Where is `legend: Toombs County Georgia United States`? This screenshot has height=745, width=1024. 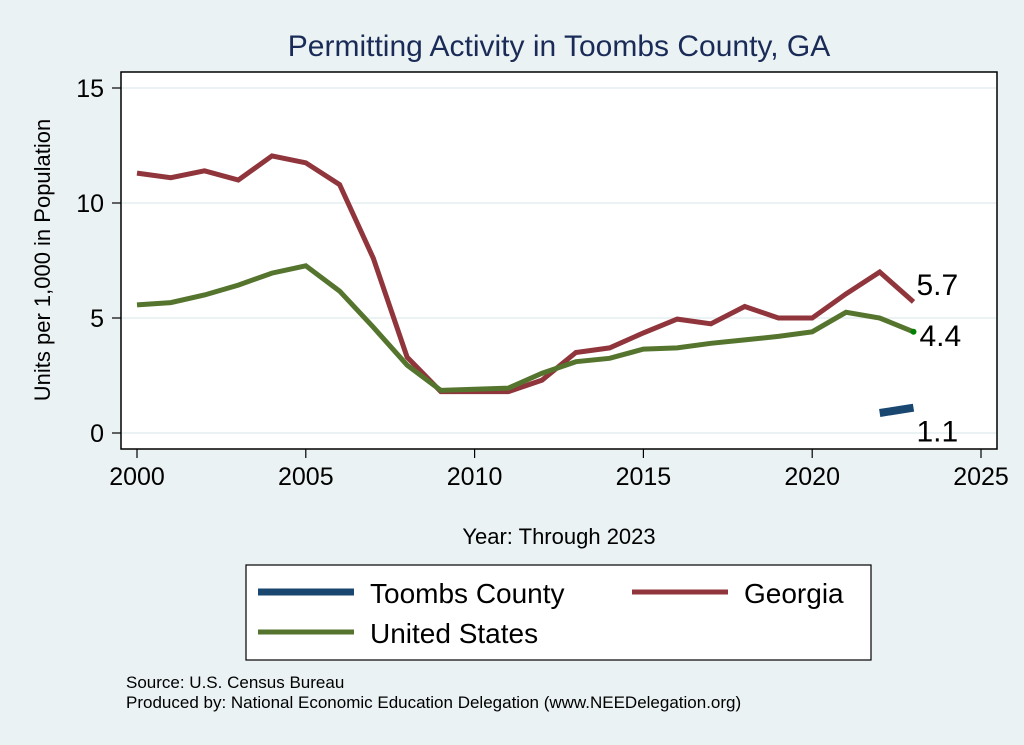 legend: Toombs County Georgia United States is located at coordinates (558, 612).